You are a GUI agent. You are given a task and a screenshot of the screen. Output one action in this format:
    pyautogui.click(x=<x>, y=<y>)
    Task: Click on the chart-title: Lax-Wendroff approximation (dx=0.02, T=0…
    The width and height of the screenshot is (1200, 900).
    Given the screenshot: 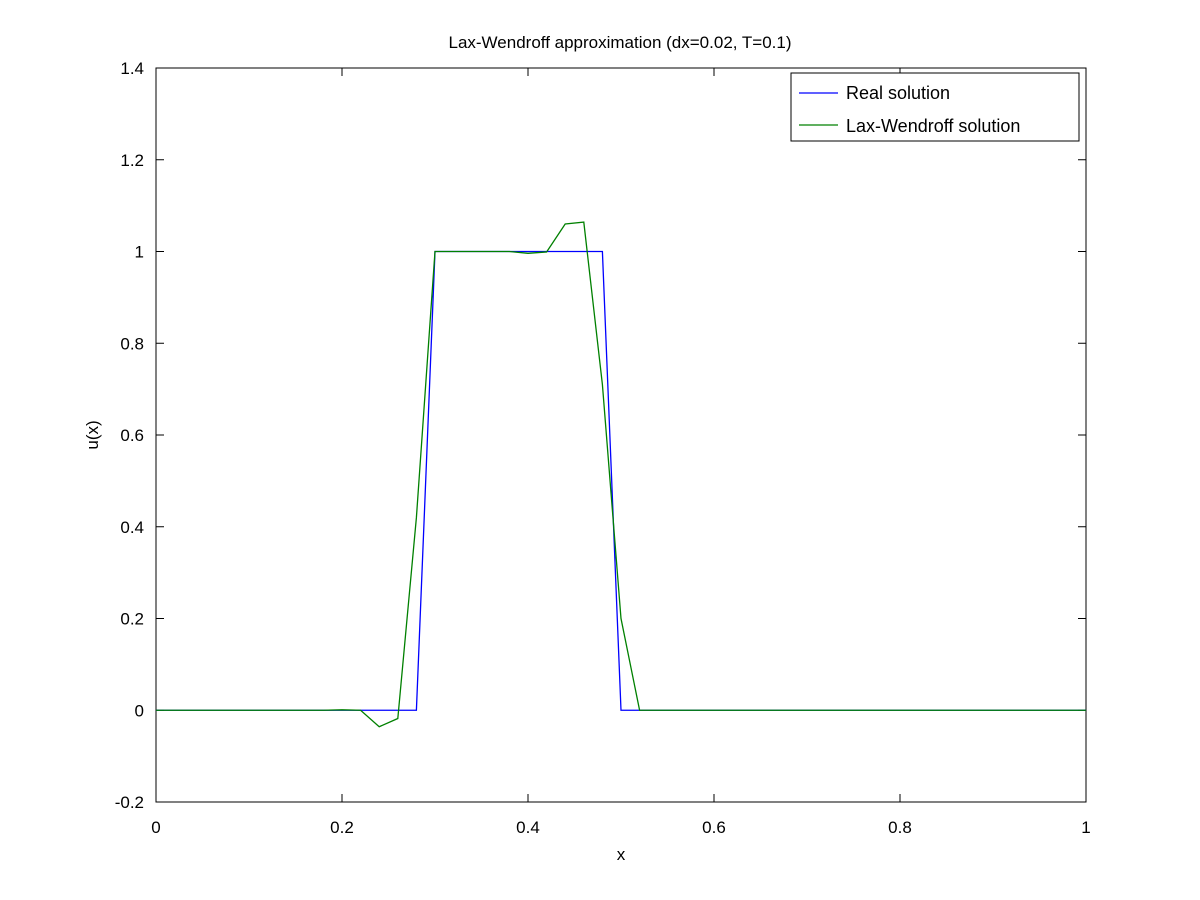 What is the action you would take?
    pyautogui.click(x=619, y=42)
    